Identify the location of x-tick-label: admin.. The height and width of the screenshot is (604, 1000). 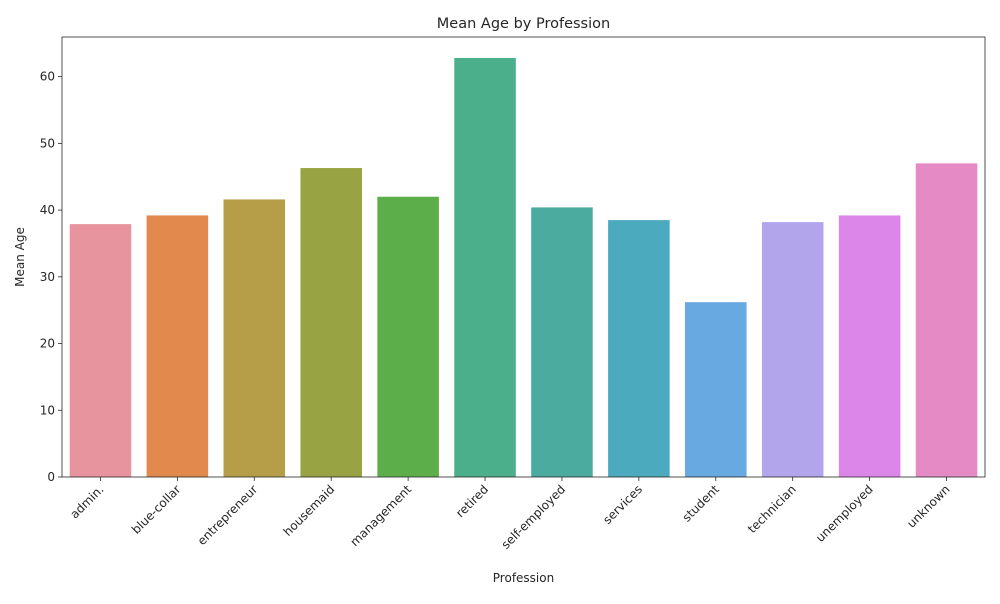
(86, 501).